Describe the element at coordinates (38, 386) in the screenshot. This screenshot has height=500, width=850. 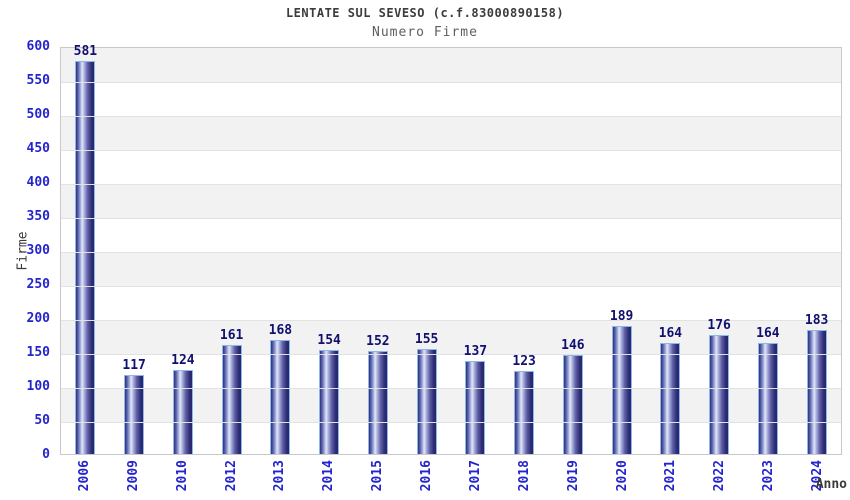
I see `y-tick-label: 100` at that location.